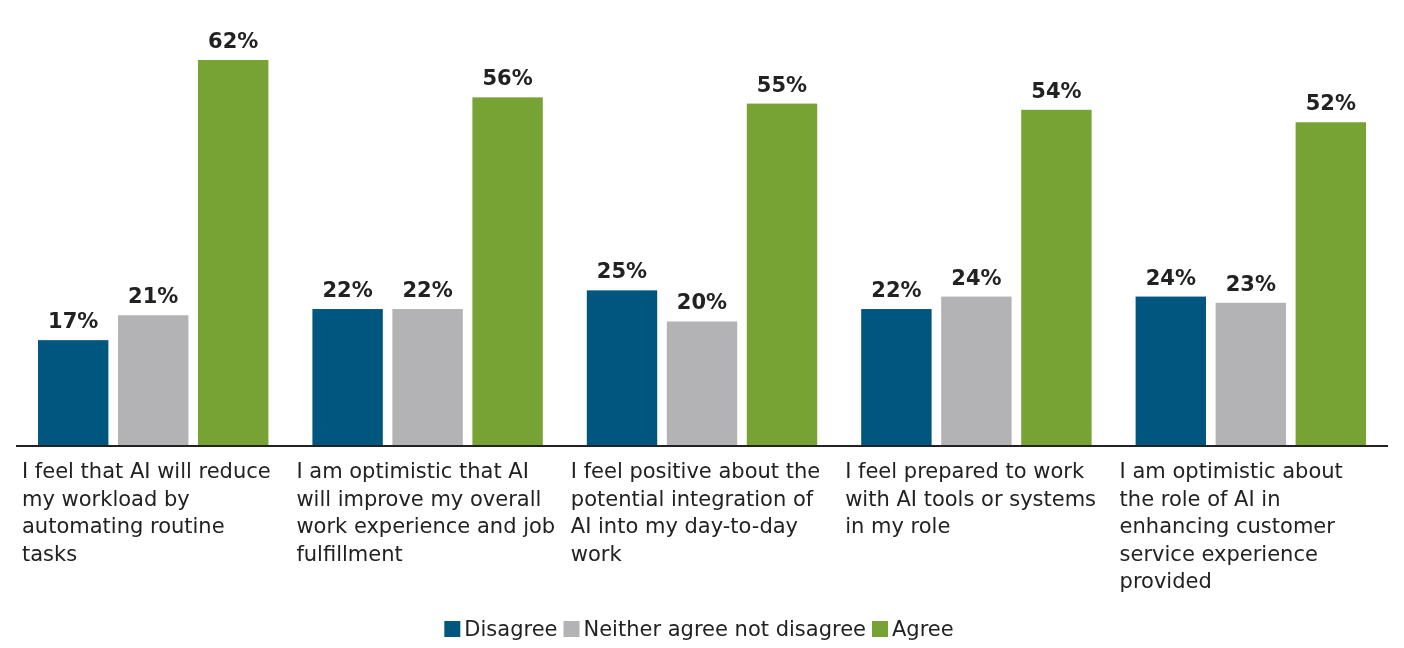 The width and height of the screenshot is (1404, 648). I want to click on x-tick-label: I feel that AI will reduce my workload by automating routine tasks, so click(146, 512).